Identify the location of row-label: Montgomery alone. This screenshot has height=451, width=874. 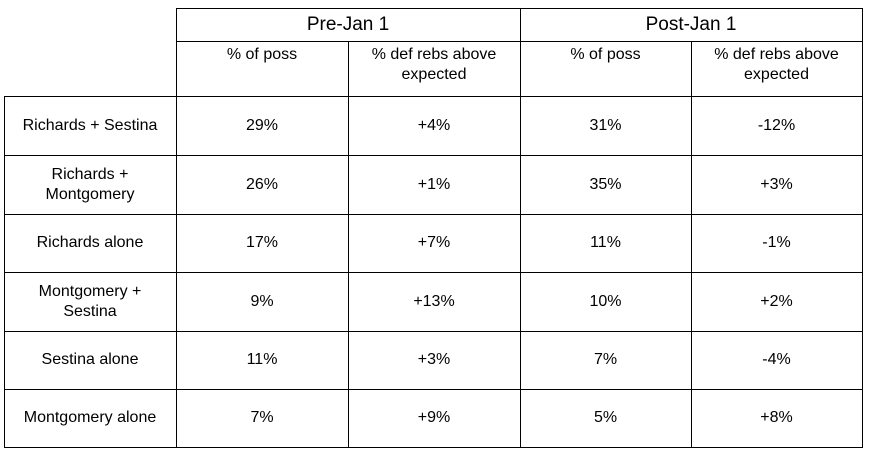
(90, 417).